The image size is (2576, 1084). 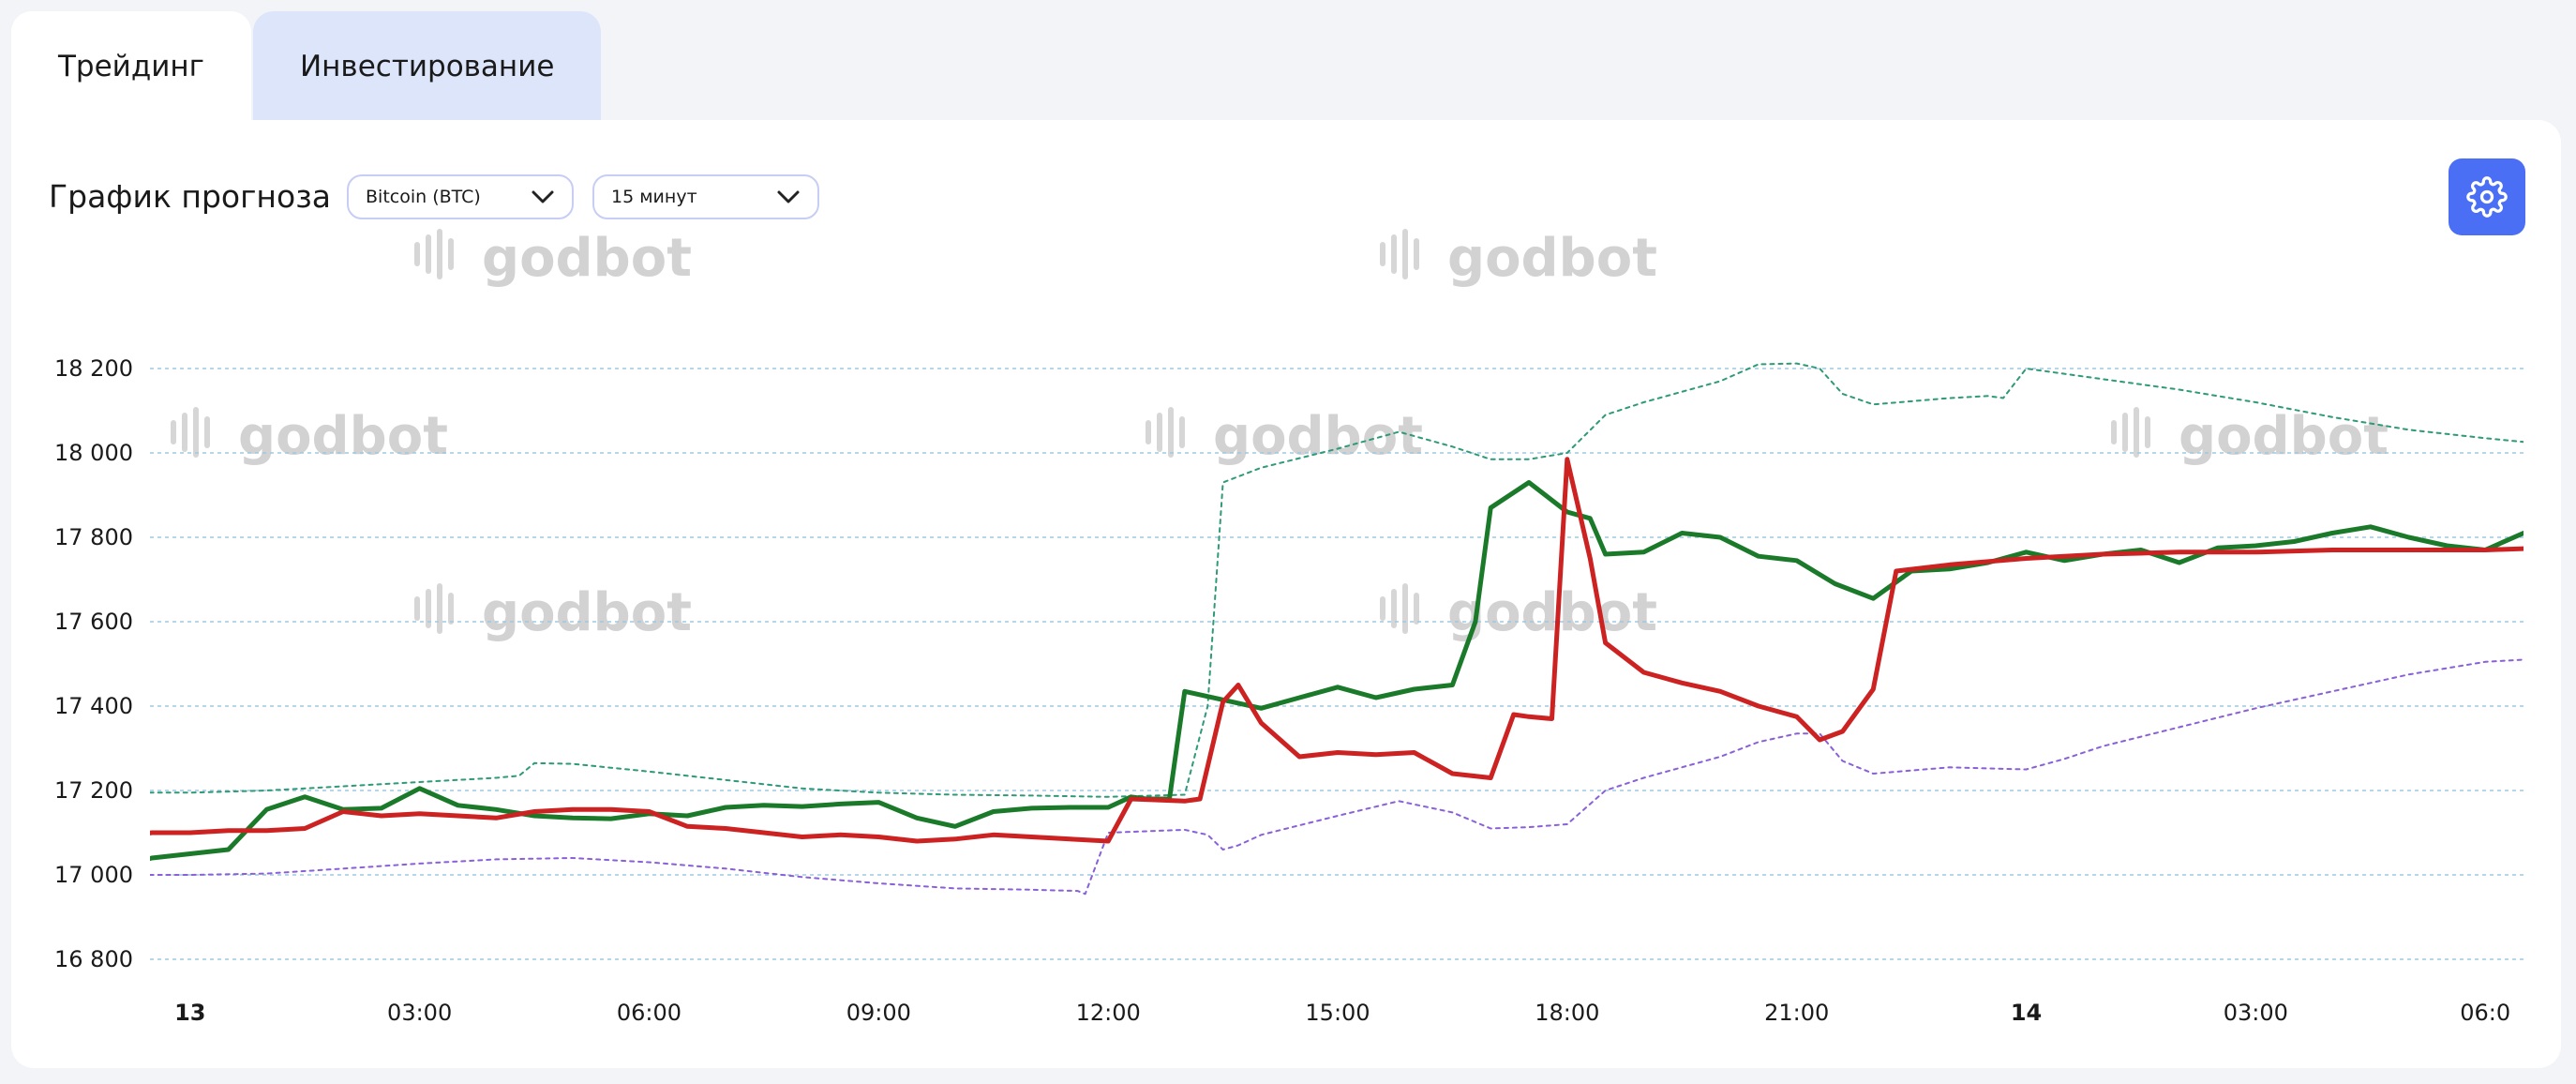 I want to click on x-tick-label: 06:00, so click(x=649, y=1013).